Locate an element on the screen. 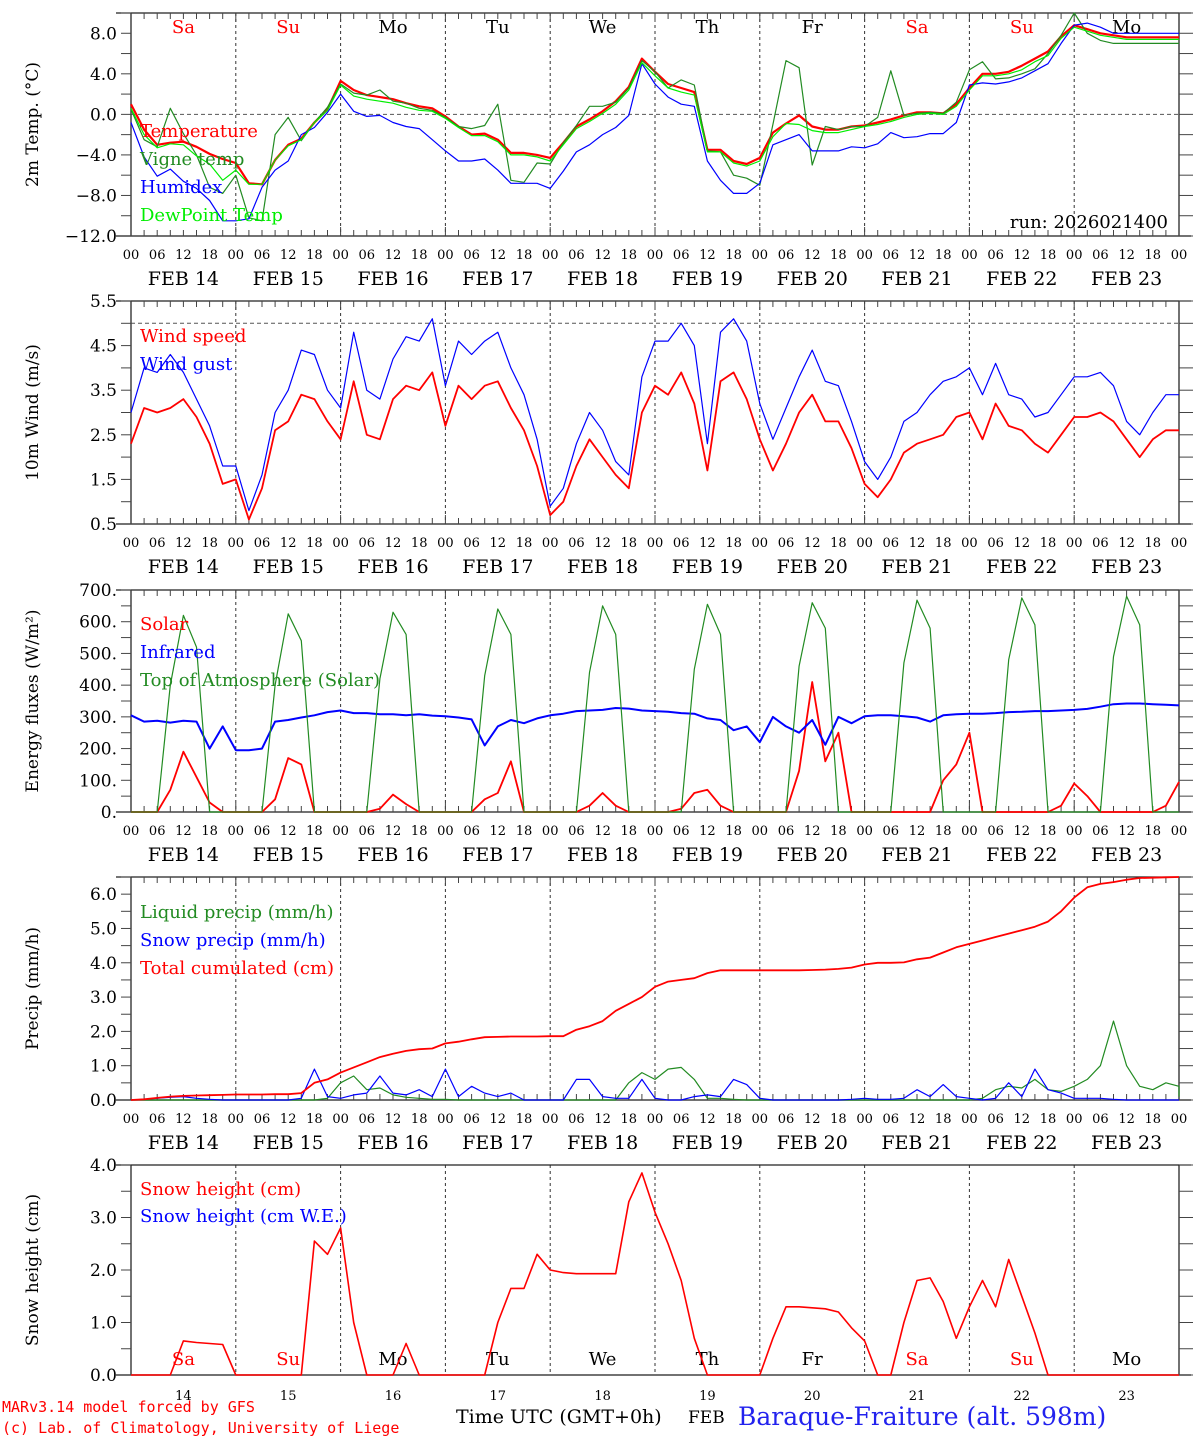  y-tick-label: 3.0 is located at coordinates (103, 998).